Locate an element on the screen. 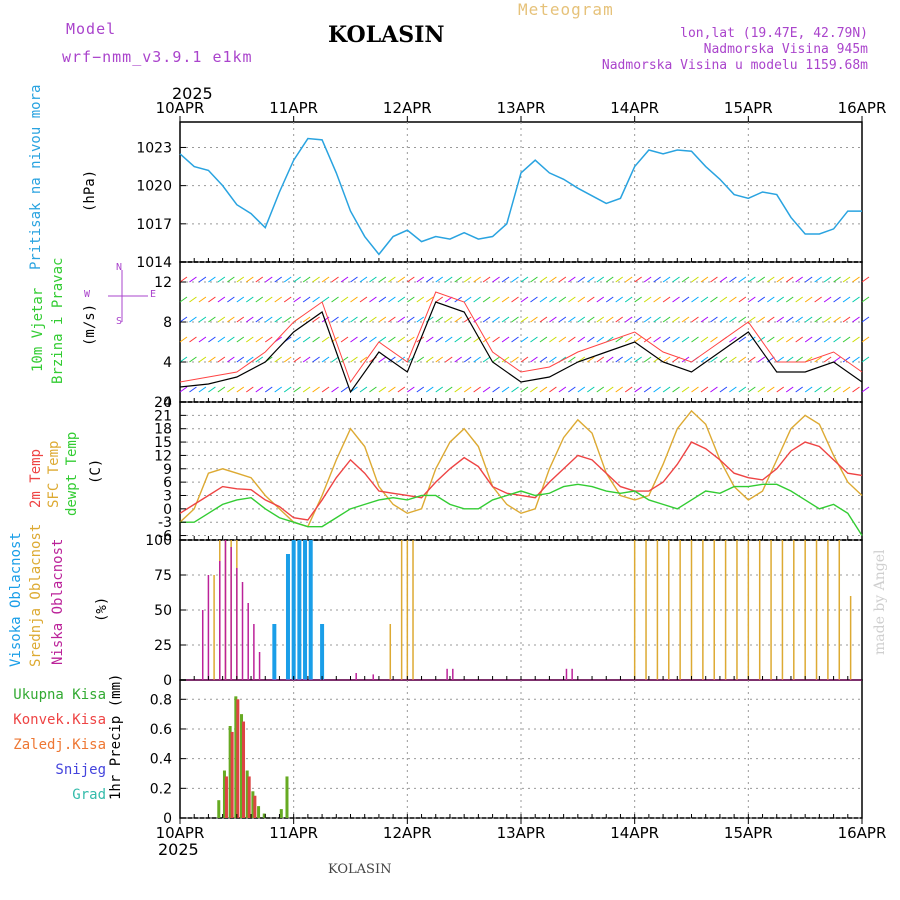 Image resolution: width=900 pixels, height=900 pixels. xtick-top-label: 12APR is located at coordinates (407, 108).